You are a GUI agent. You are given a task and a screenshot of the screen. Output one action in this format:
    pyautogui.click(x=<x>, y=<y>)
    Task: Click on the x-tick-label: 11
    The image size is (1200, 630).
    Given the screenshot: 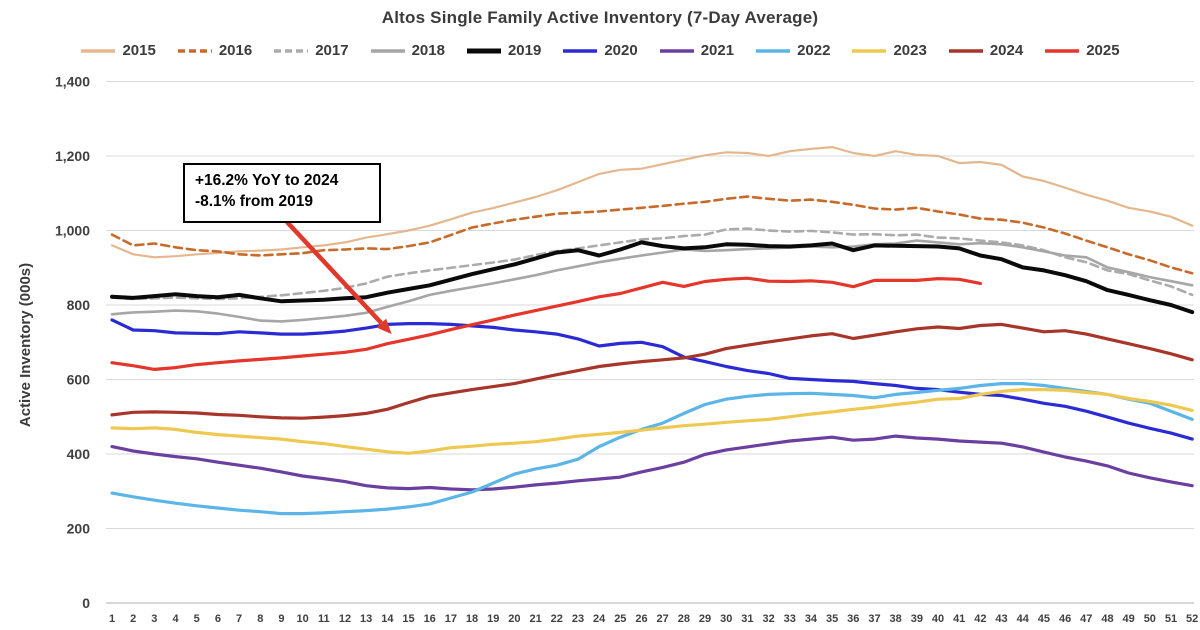 What is the action you would take?
    pyautogui.click(x=324, y=619)
    